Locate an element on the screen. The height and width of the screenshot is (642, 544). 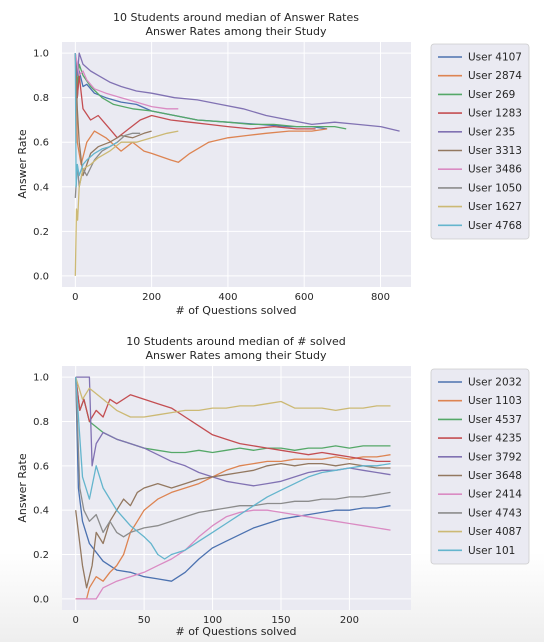
chart-2-title: 10 Students around median of # solved is located at coordinates (236, 341).